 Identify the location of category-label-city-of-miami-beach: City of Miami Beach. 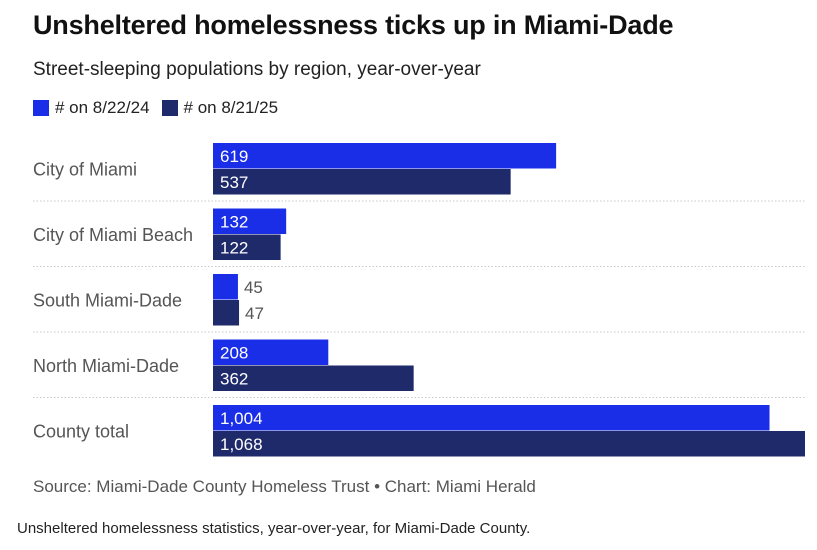
(113, 235).